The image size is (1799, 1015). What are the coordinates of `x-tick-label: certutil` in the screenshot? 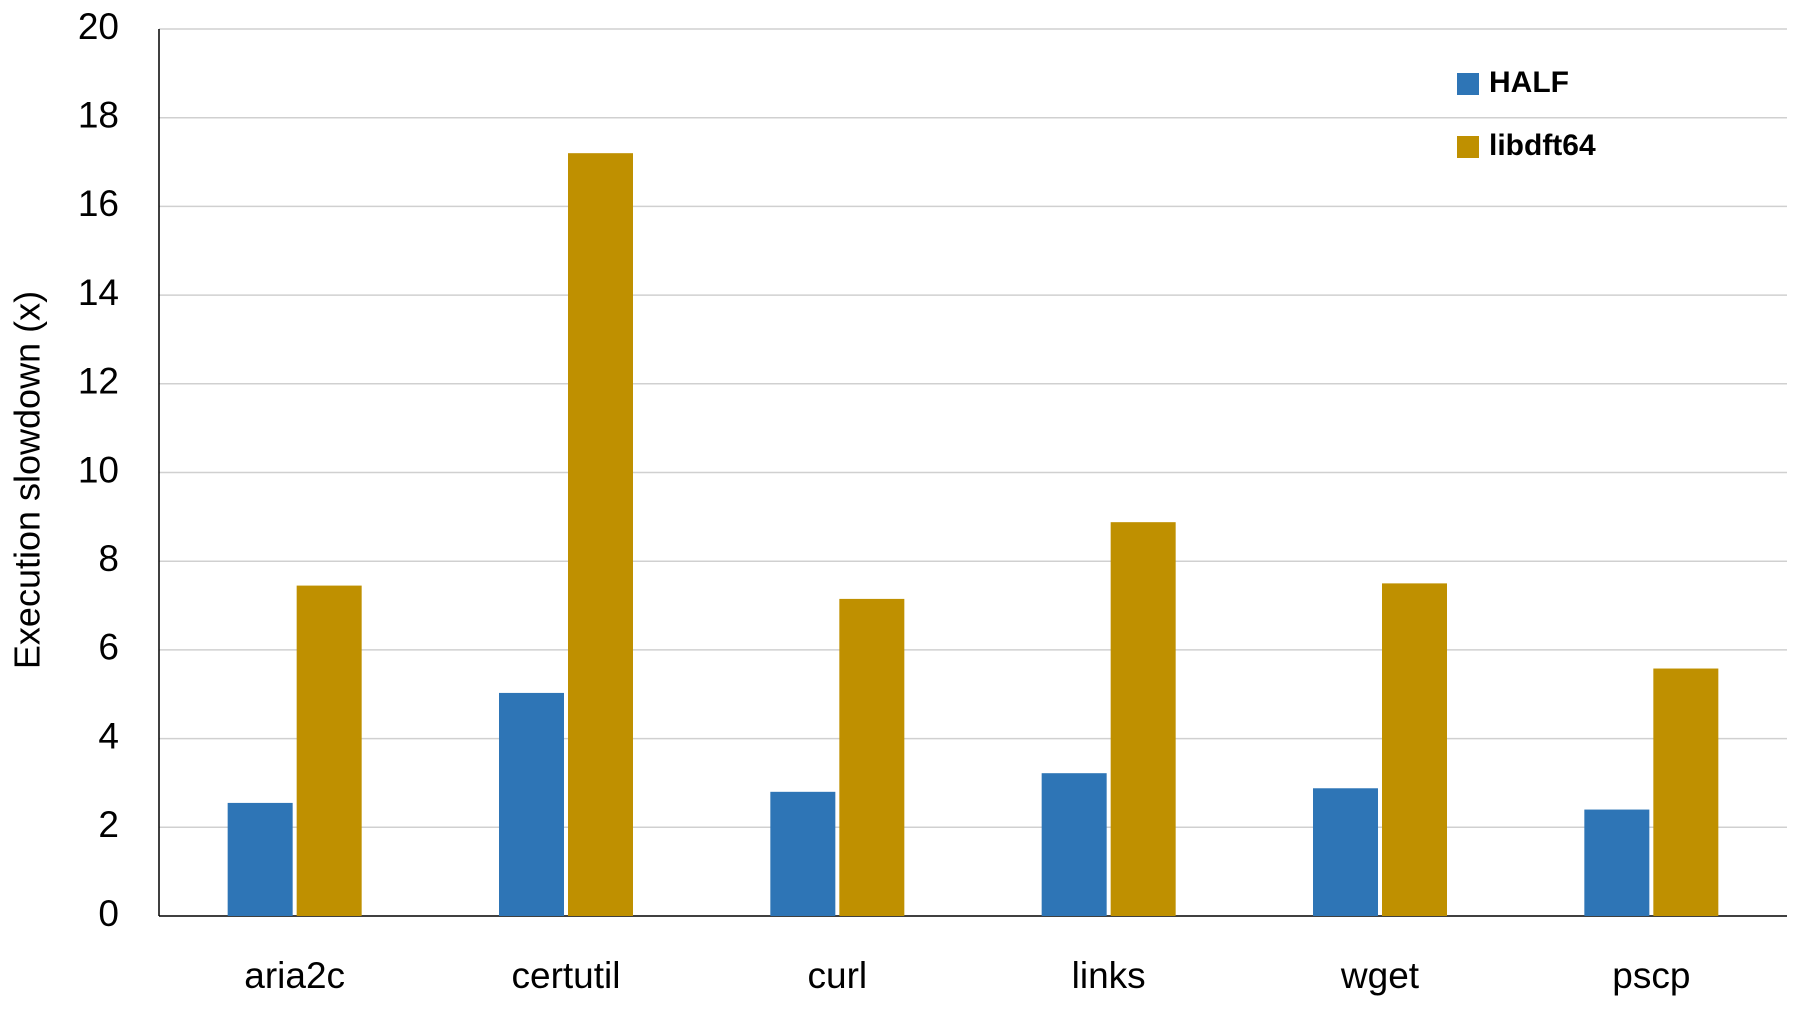 It's located at (566, 975).